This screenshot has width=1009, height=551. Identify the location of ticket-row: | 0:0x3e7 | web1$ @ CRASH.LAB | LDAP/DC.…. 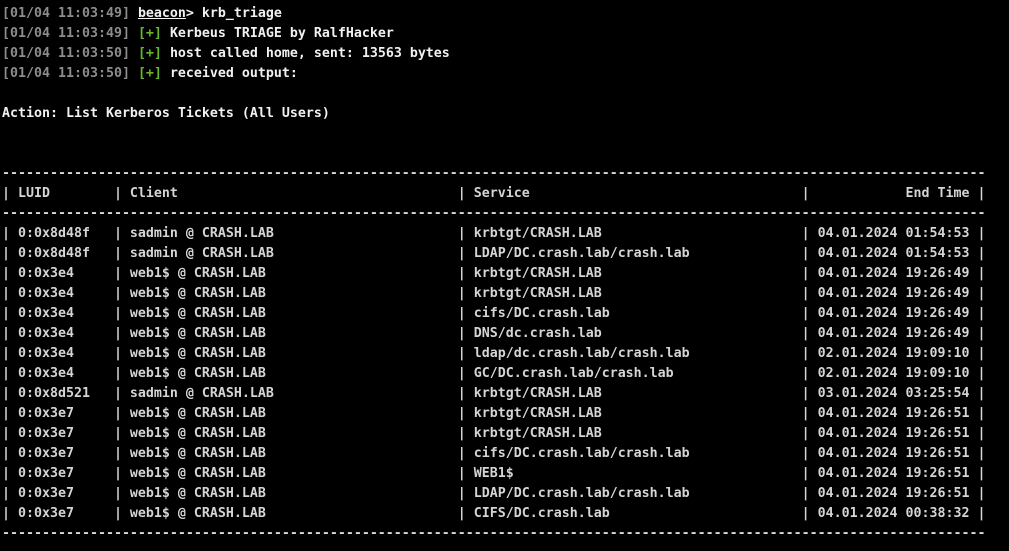
(494, 493).